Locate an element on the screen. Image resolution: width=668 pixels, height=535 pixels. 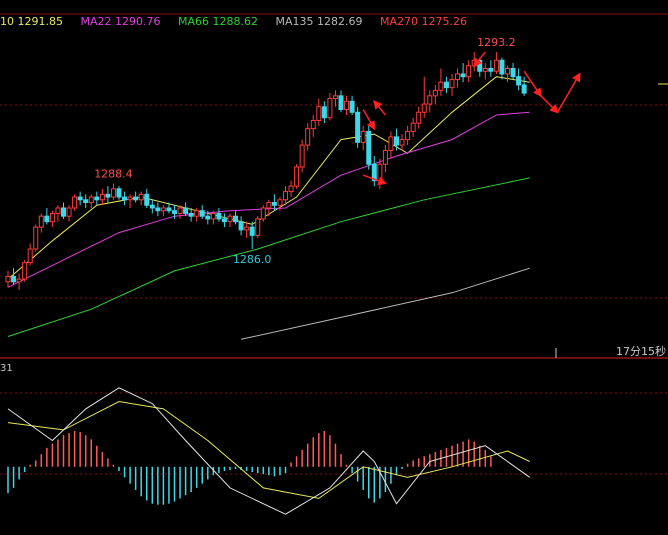
legend-ma10-label: 10 is located at coordinates (7, 21).